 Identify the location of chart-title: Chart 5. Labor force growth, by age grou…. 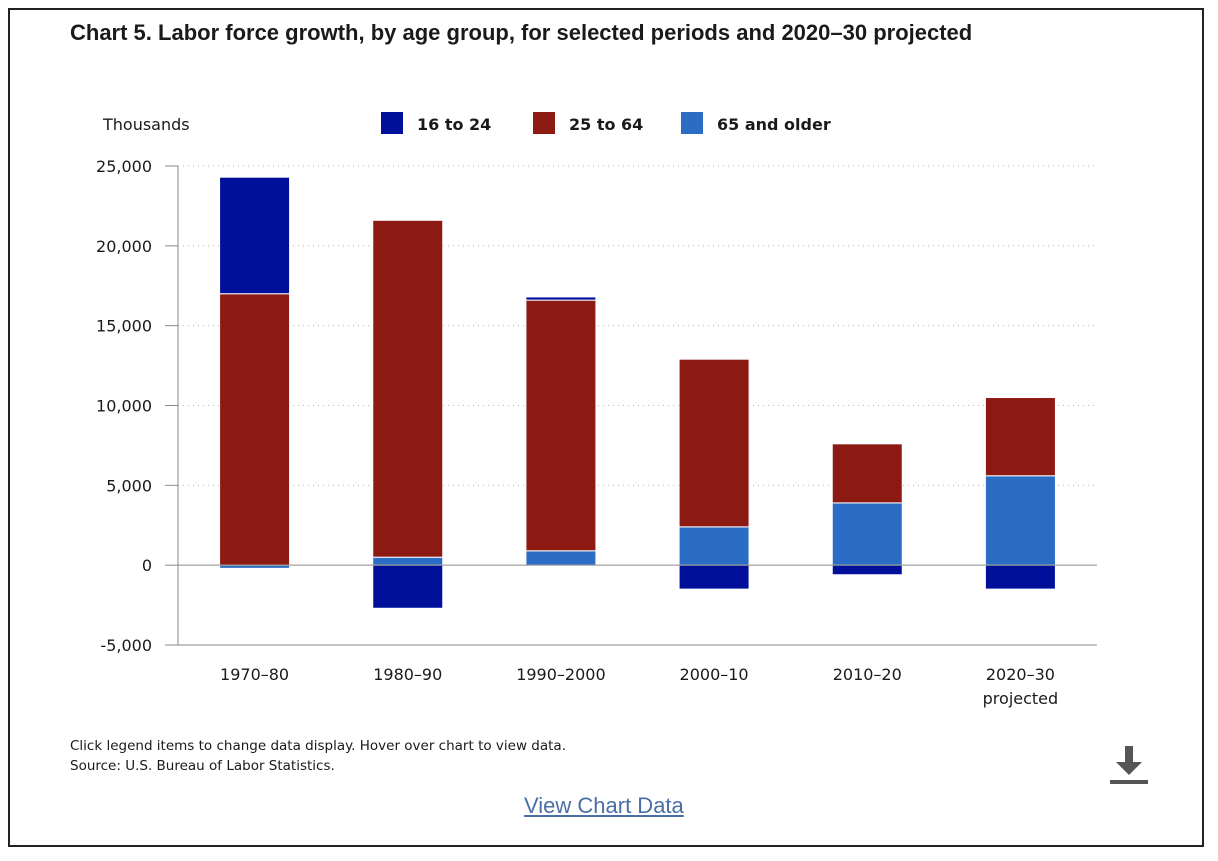
(521, 32).